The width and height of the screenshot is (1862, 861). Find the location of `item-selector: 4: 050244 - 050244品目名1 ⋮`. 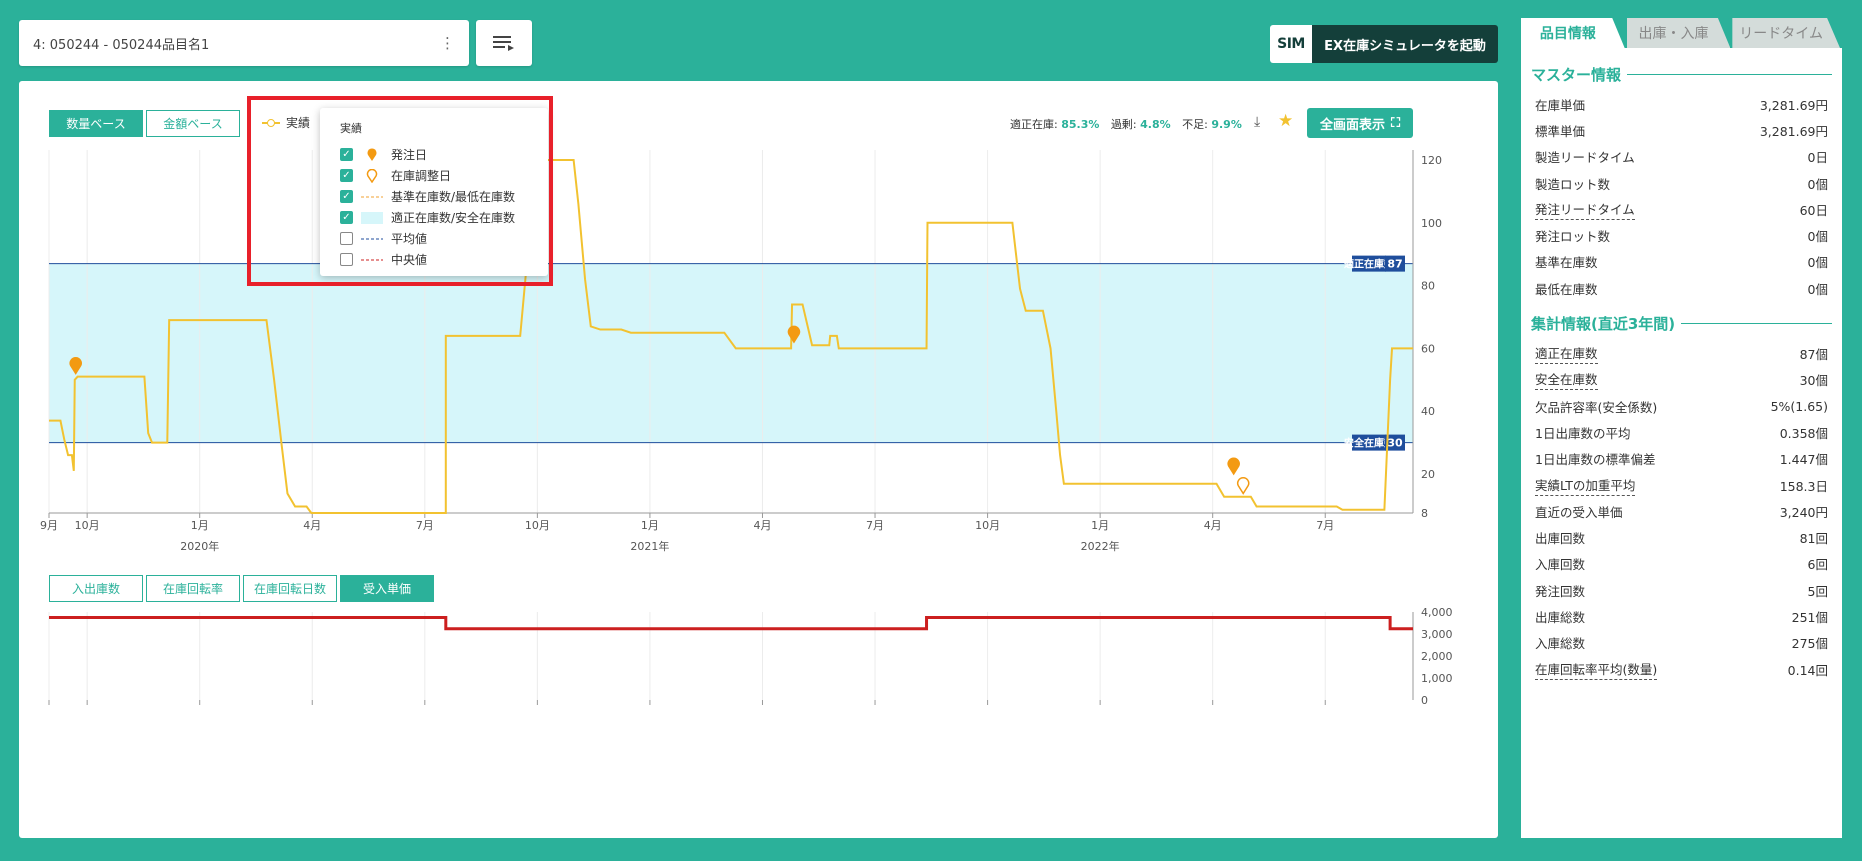

item-selector: 4: 050244 - 050244品目名1 ⋮ is located at coordinates (244, 43).